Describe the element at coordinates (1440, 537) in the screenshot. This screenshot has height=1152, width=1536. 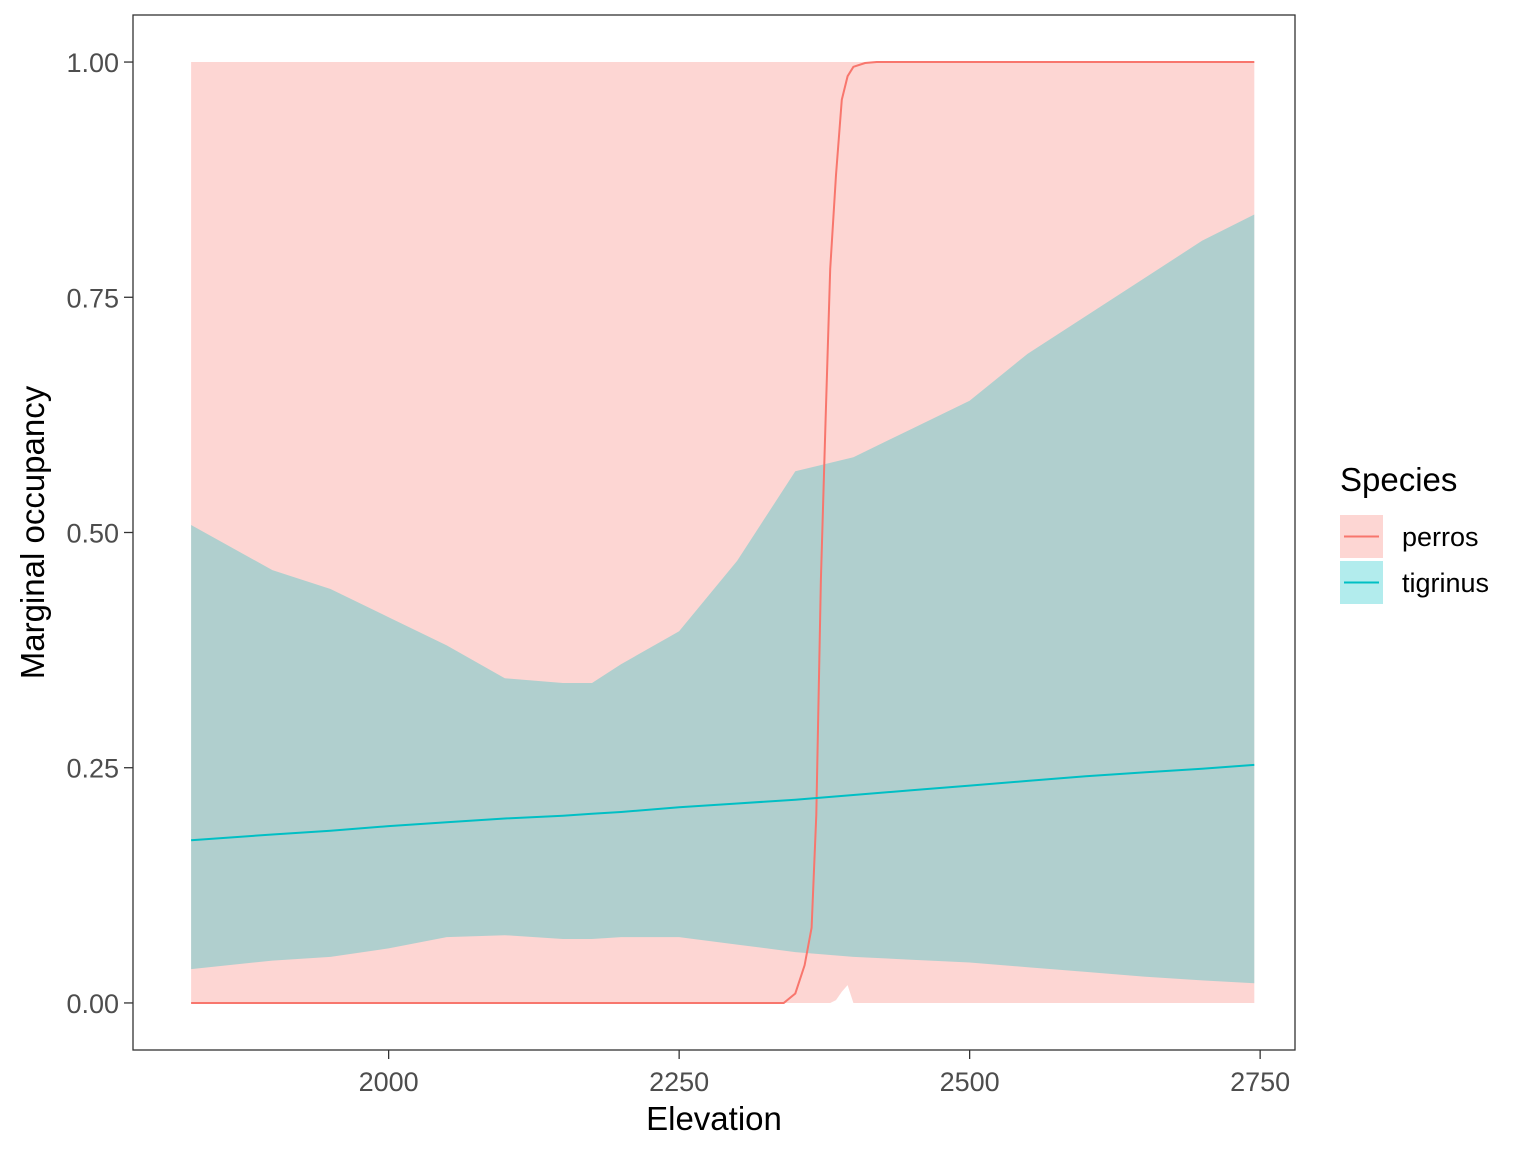
I see `perros-legend-label: perros` at that location.